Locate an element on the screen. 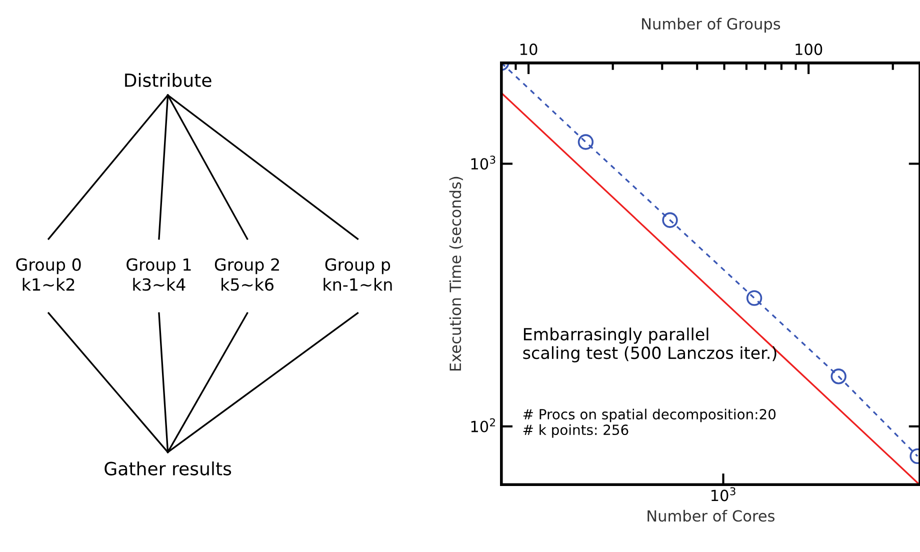 This screenshot has height=552, width=920. text: Gather results is located at coordinates (168, 468).